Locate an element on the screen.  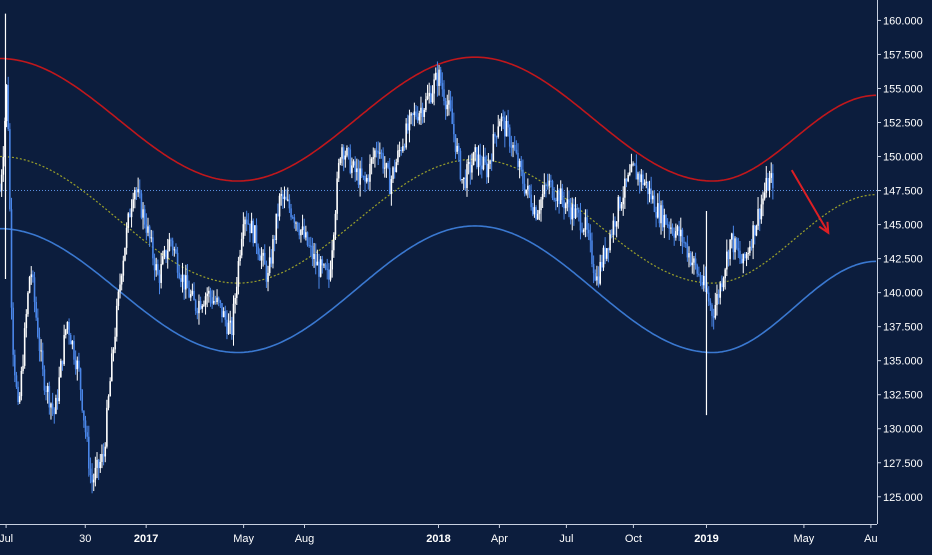
x-tick-label: 2018 is located at coordinates (438, 539).